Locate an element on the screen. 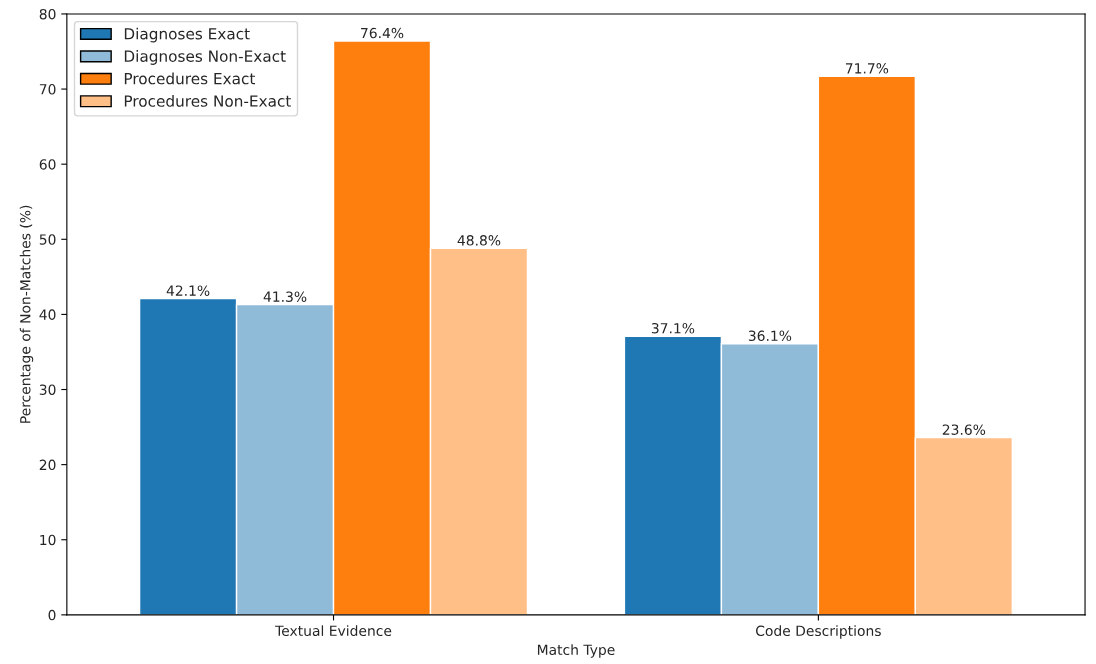 The height and width of the screenshot is (664, 1096). y-tick-label: 30 is located at coordinates (47, 389).